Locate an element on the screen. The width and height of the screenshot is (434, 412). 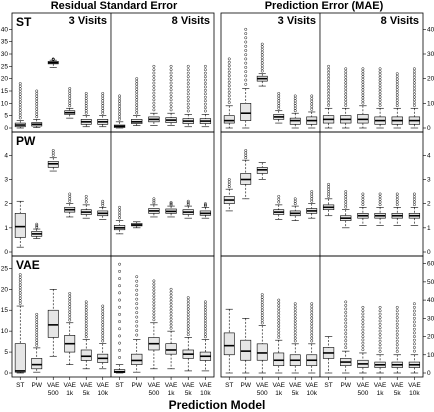
x-tick-label: 5k is located at coordinates (398, 393).